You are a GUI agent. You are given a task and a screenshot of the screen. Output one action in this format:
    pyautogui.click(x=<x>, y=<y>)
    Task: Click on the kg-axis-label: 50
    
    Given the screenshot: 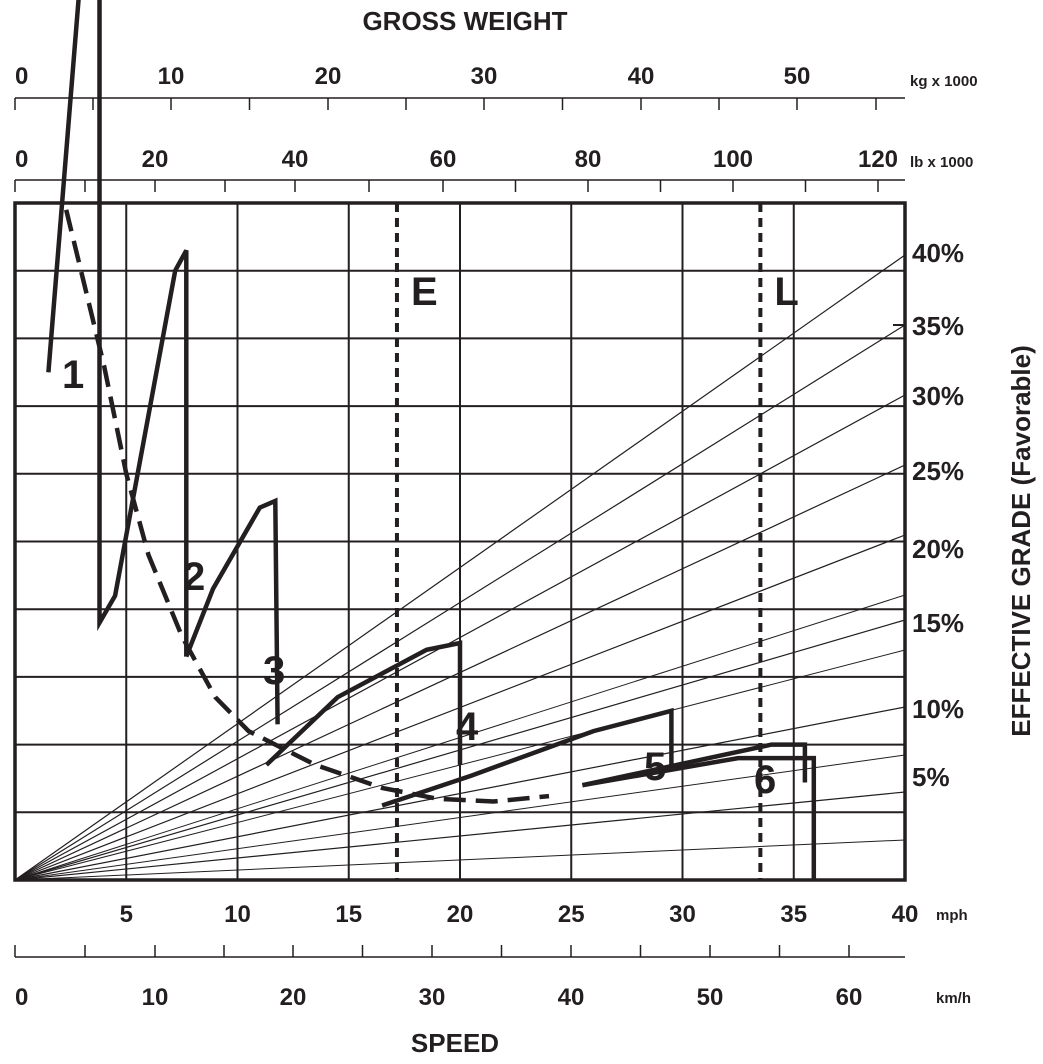 What is the action you would take?
    pyautogui.click(x=797, y=76)
    